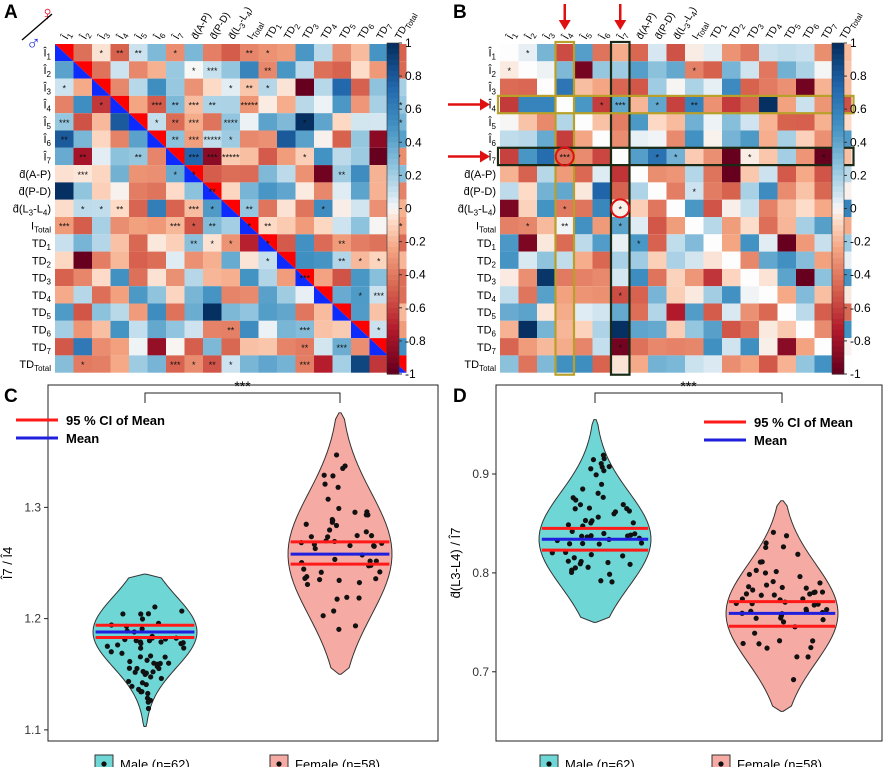 The image size is (886, 772). What do you see at coordinates (737, 31) in the screenshot?
I see `column-label: TD2` at bounding box center [737, 31].